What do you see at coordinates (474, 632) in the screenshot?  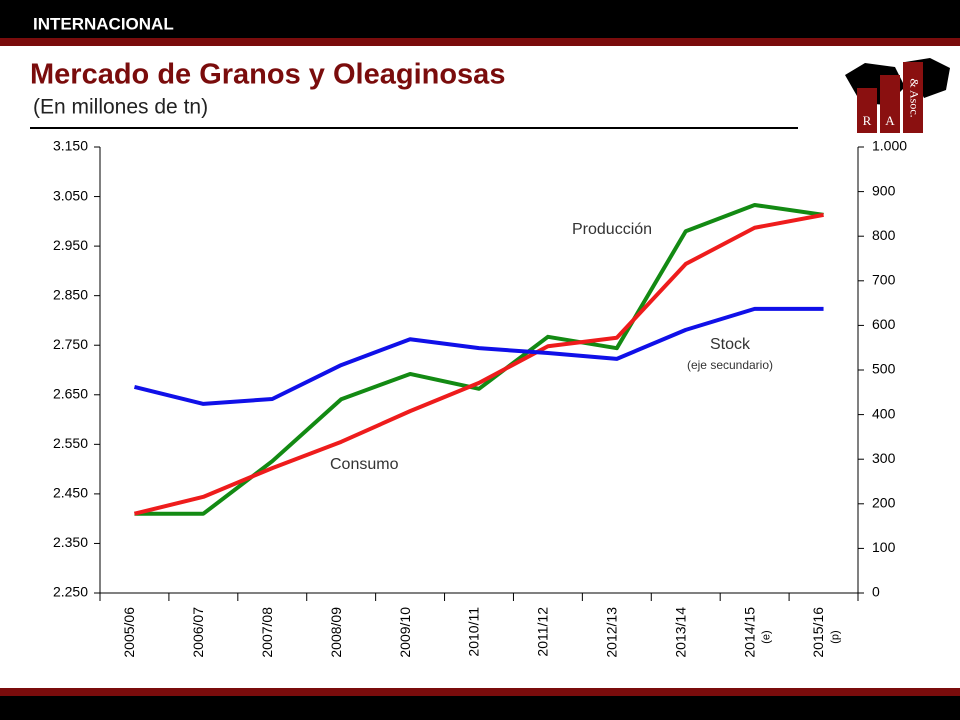 I see `x-tick-label: 2010/11` at bounding box center [474, 632].